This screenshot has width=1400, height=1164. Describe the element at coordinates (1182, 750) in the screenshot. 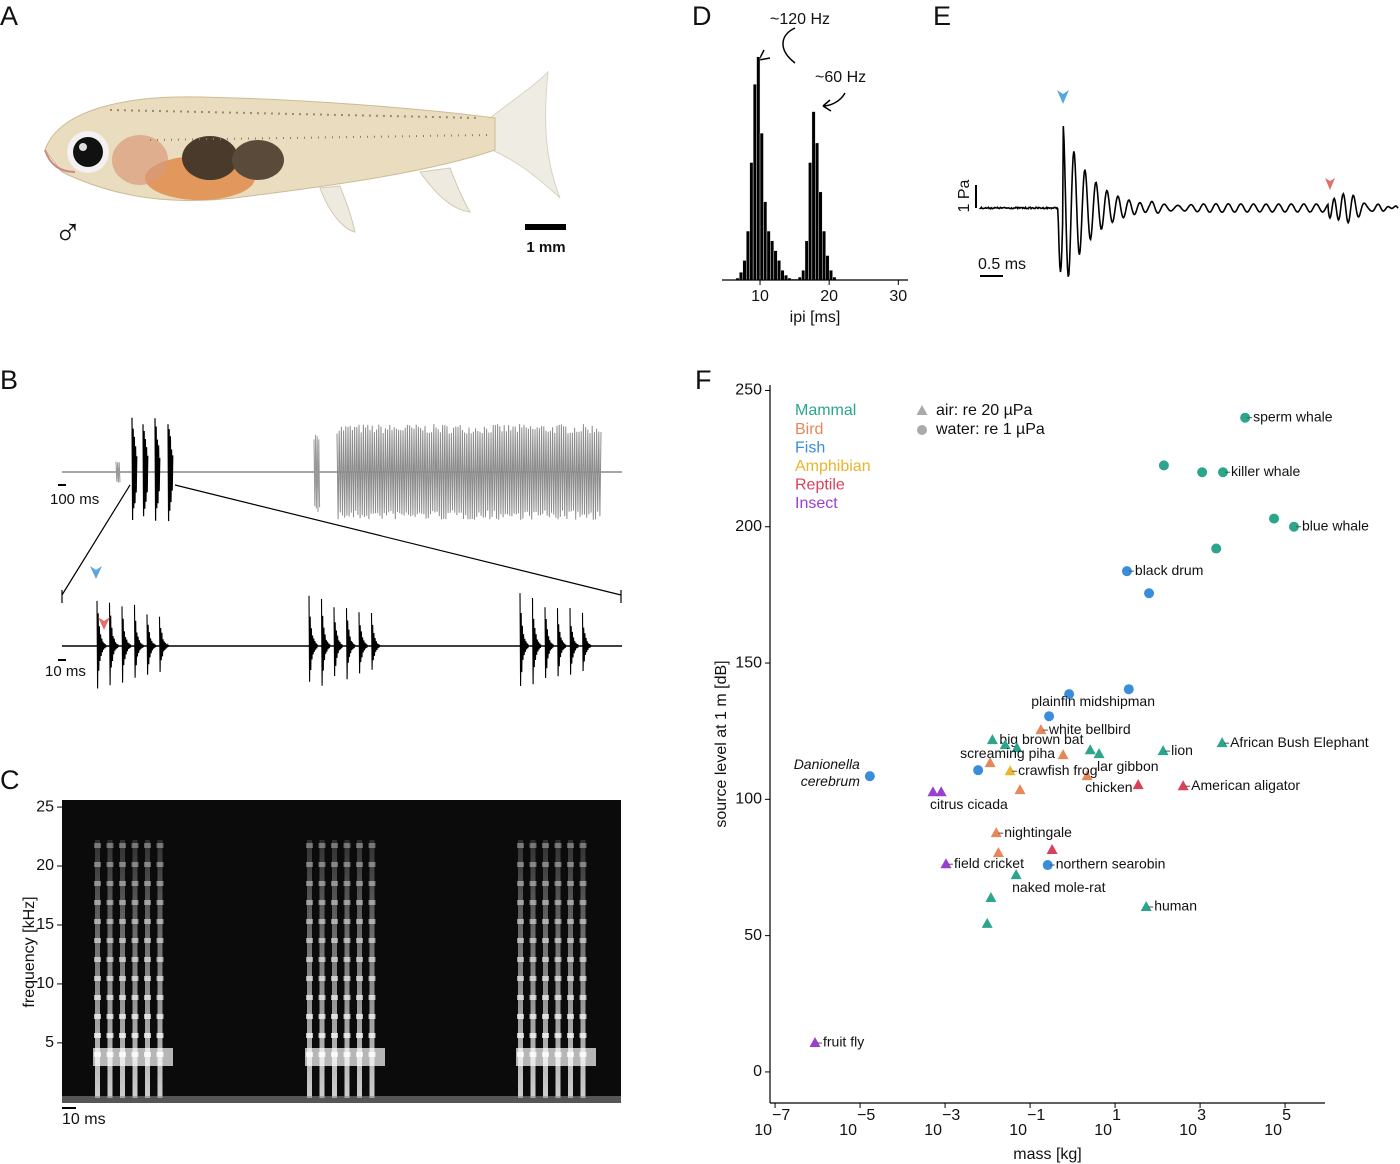

I see `point-label: lion` at that location.